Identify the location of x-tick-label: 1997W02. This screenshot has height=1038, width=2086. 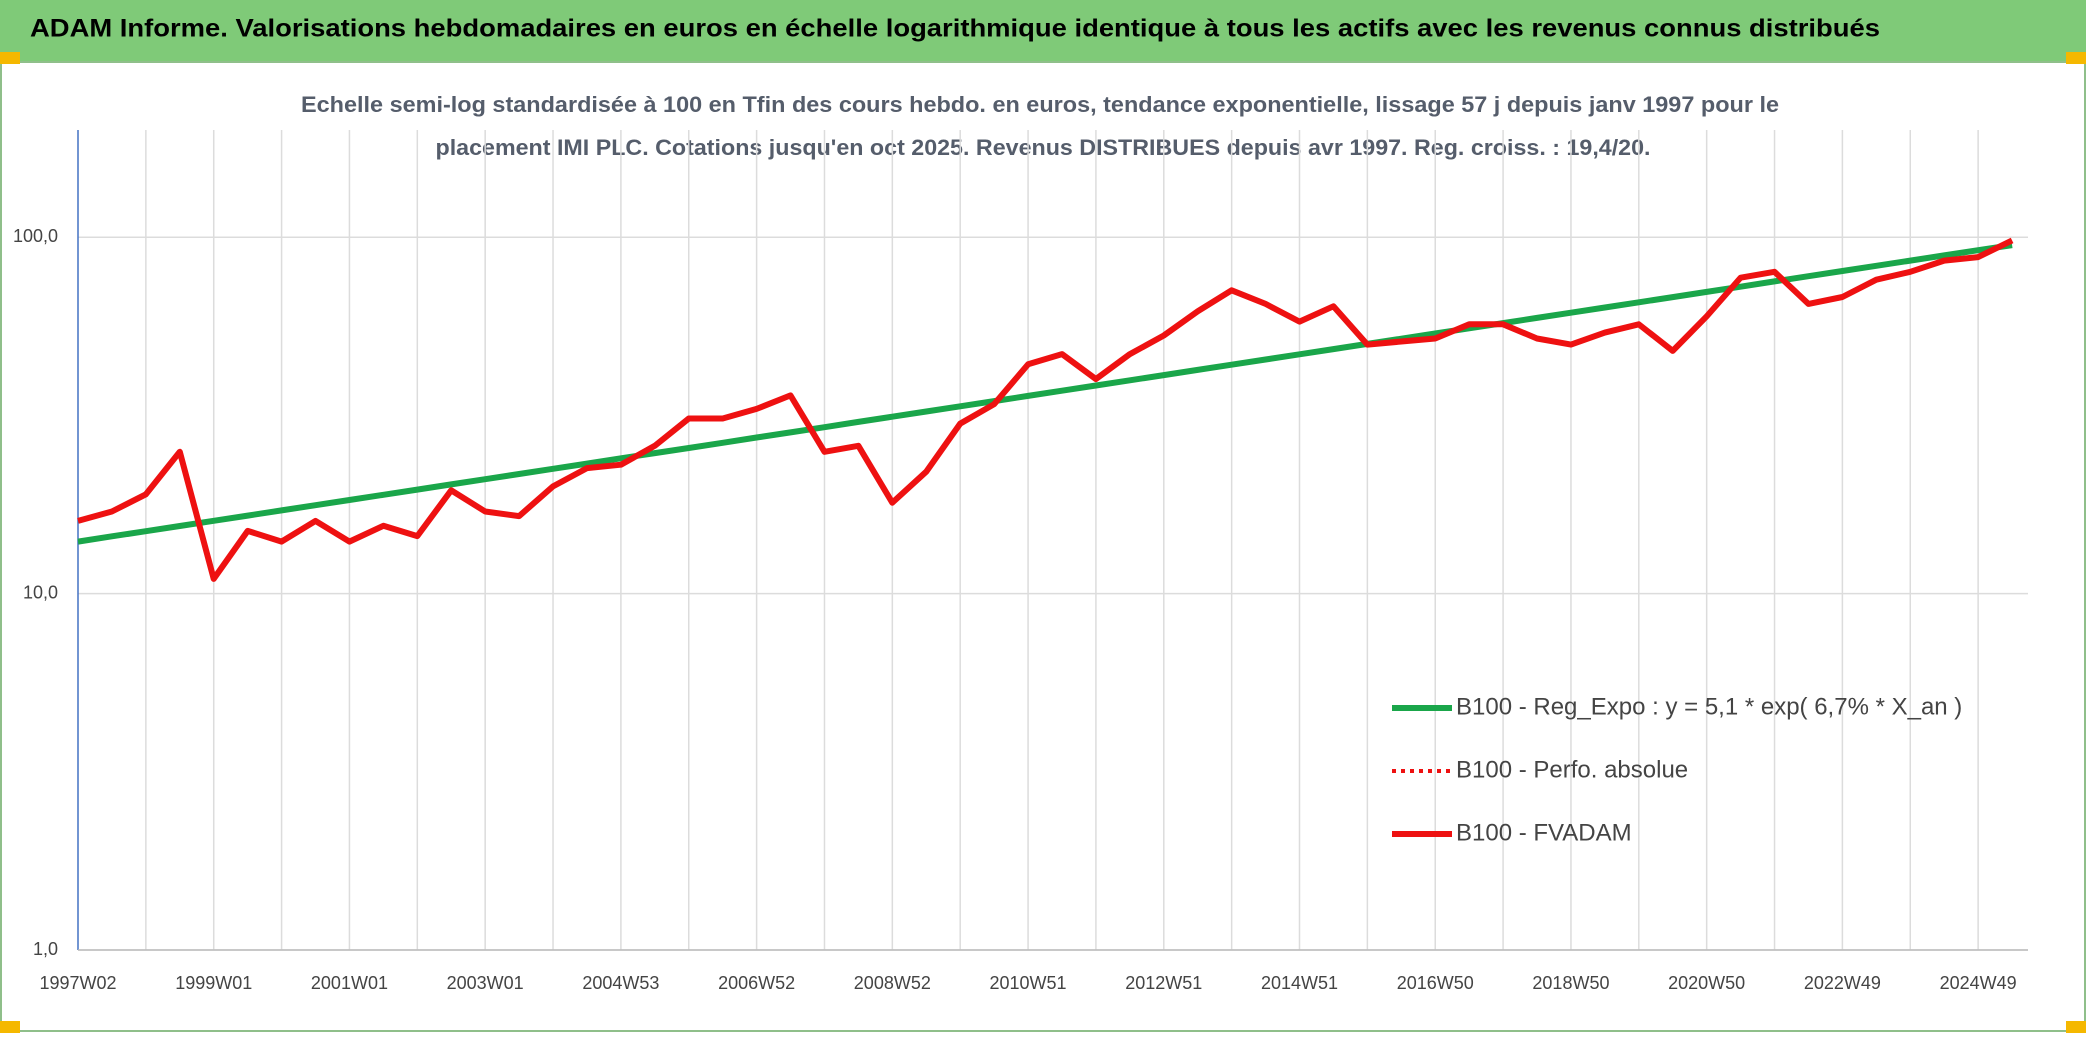
(77, 983).